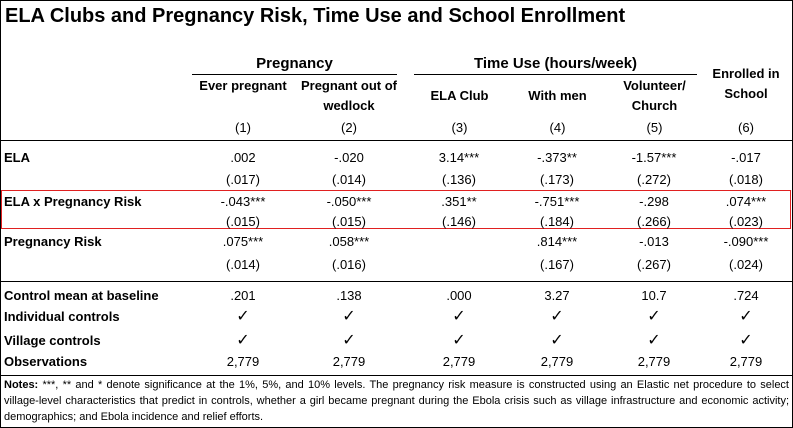 Image resolution: width=793 pixels, height=428 pixels. Describe the element at coordinates (294, 63) in the screenshot. I see `group-header-pregnancy: Pregnancy` at that location.